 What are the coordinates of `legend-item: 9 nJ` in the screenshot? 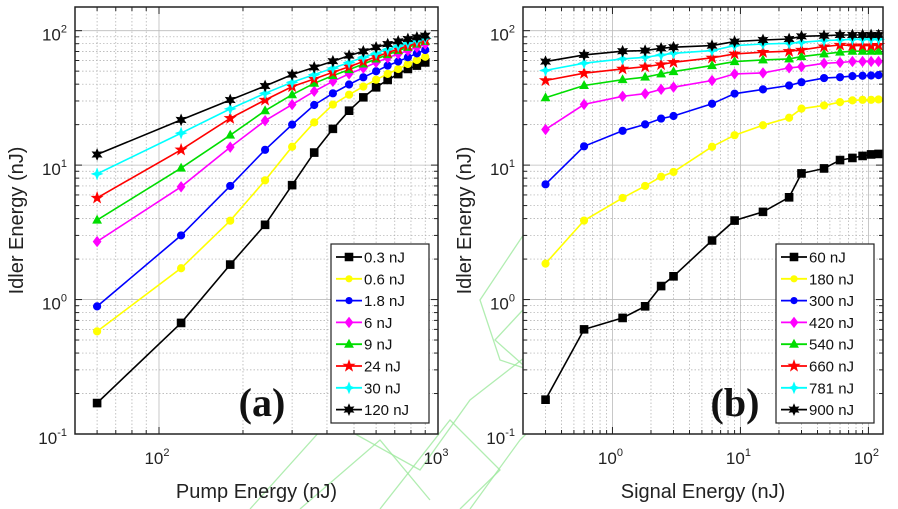 It's located at (364, 345).